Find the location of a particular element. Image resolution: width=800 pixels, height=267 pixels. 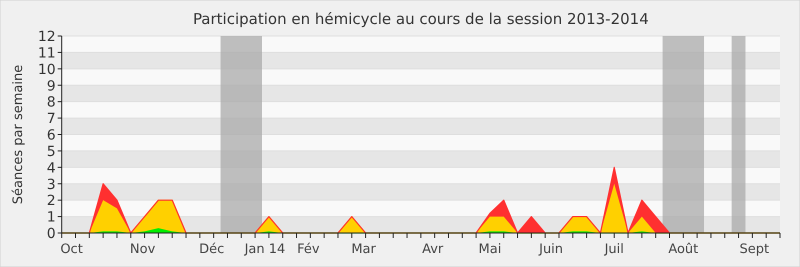

y-tick-label: 1 is located at coordinates (51, 218).